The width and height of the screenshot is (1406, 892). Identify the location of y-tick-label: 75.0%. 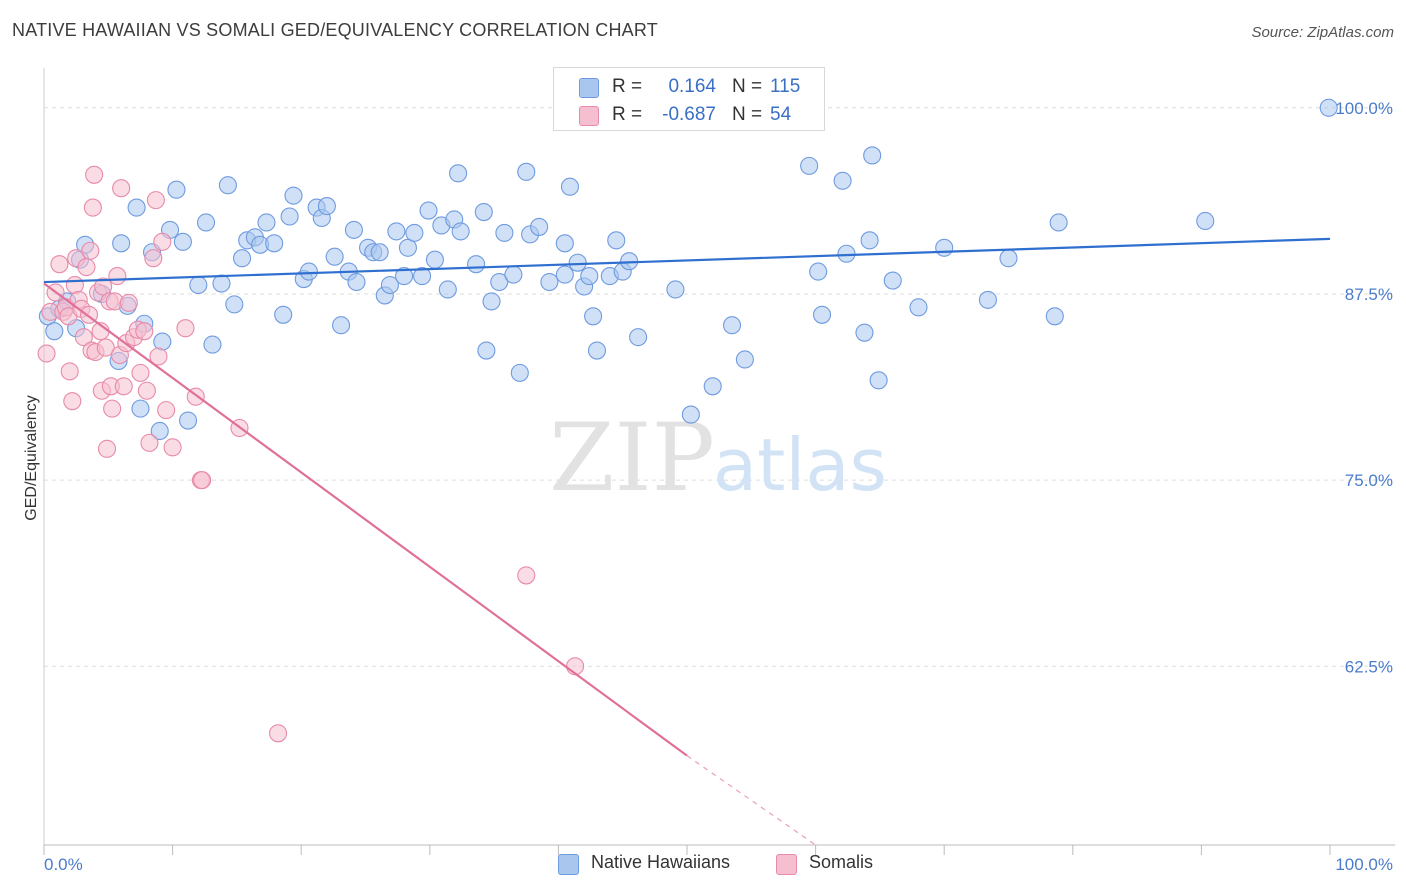
(1369, 480).